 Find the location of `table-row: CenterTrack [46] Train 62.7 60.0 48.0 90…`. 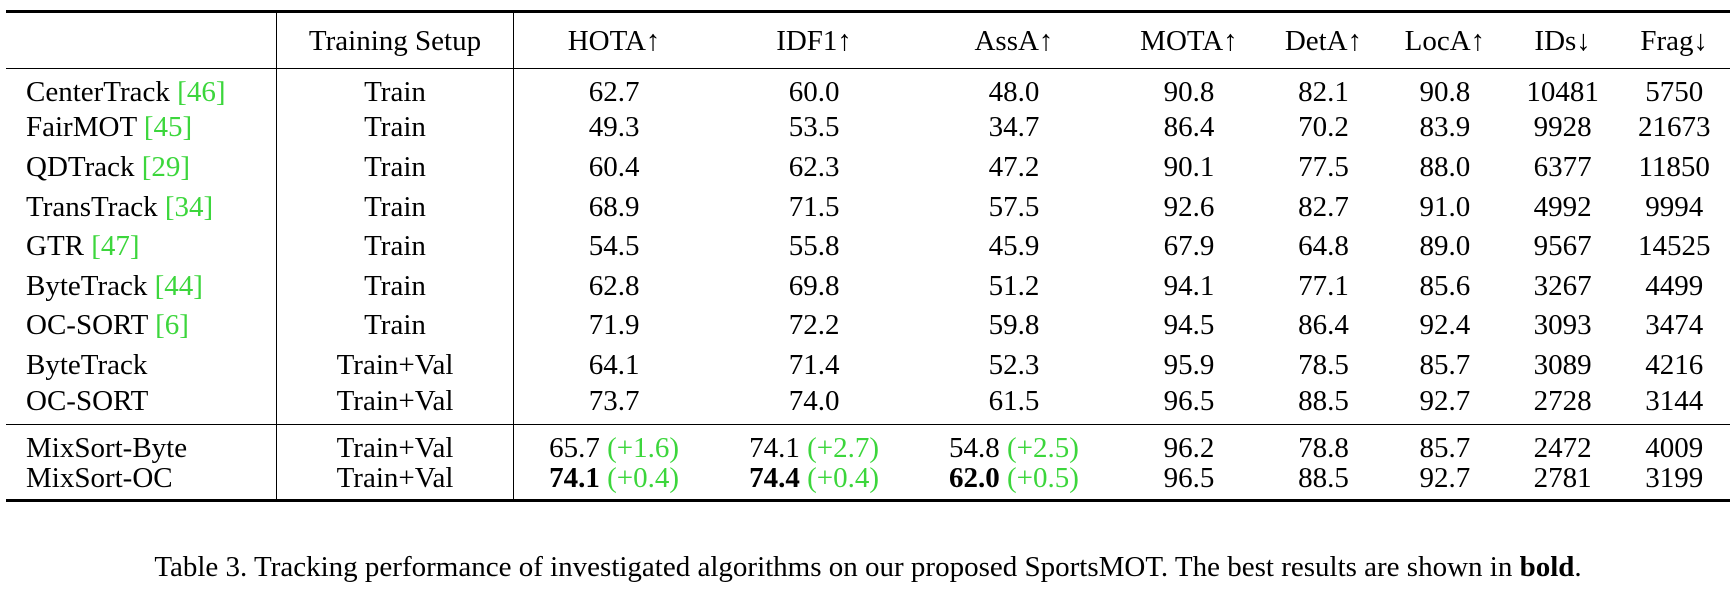

table-row: CenterTrack [46] Train 62.7 60.0 48.0 90… is located at coordinates (868, 88).